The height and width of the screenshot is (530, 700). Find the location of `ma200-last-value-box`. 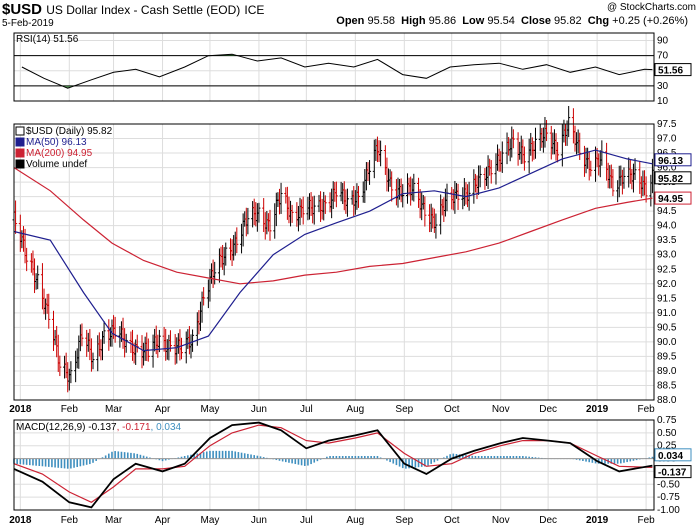

ma200-last-value-box is located at coordinates (673, 198).